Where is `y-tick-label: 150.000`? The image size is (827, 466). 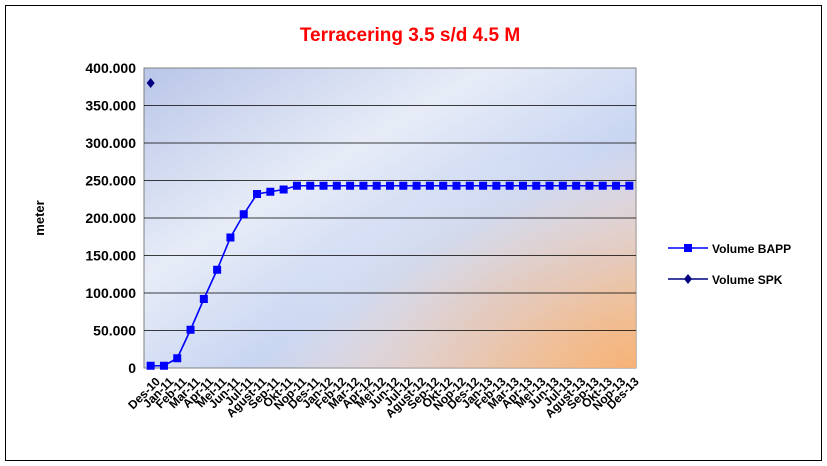 y-tick-label: 150.000 is located at coordinates (110, 256).